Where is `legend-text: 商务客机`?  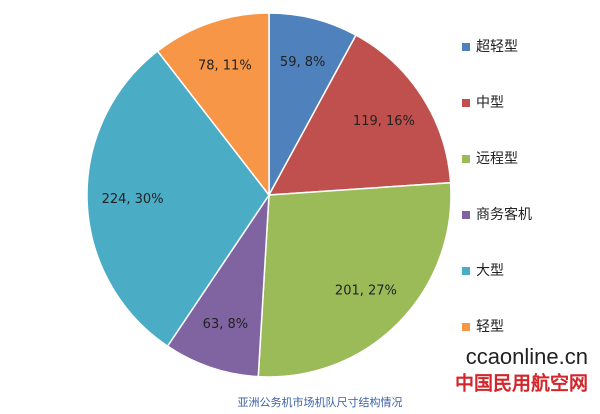
legend-text: 商务客机 is located at coordinates (504, 214).